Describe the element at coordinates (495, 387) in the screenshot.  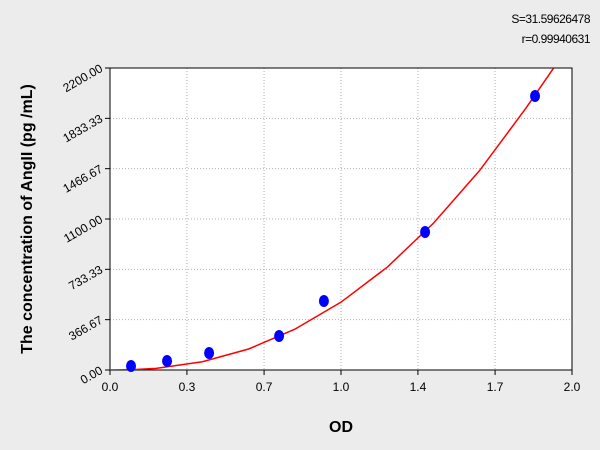
I see `x-tick-label: 1.7` at that location.